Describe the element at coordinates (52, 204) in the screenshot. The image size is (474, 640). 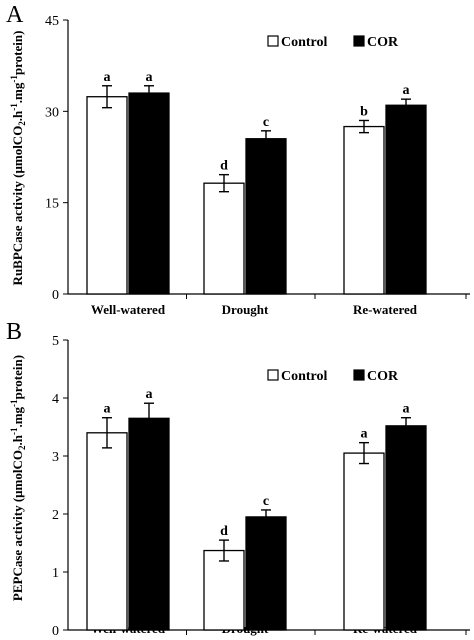
I see `y-tick-label: 15` at that location.